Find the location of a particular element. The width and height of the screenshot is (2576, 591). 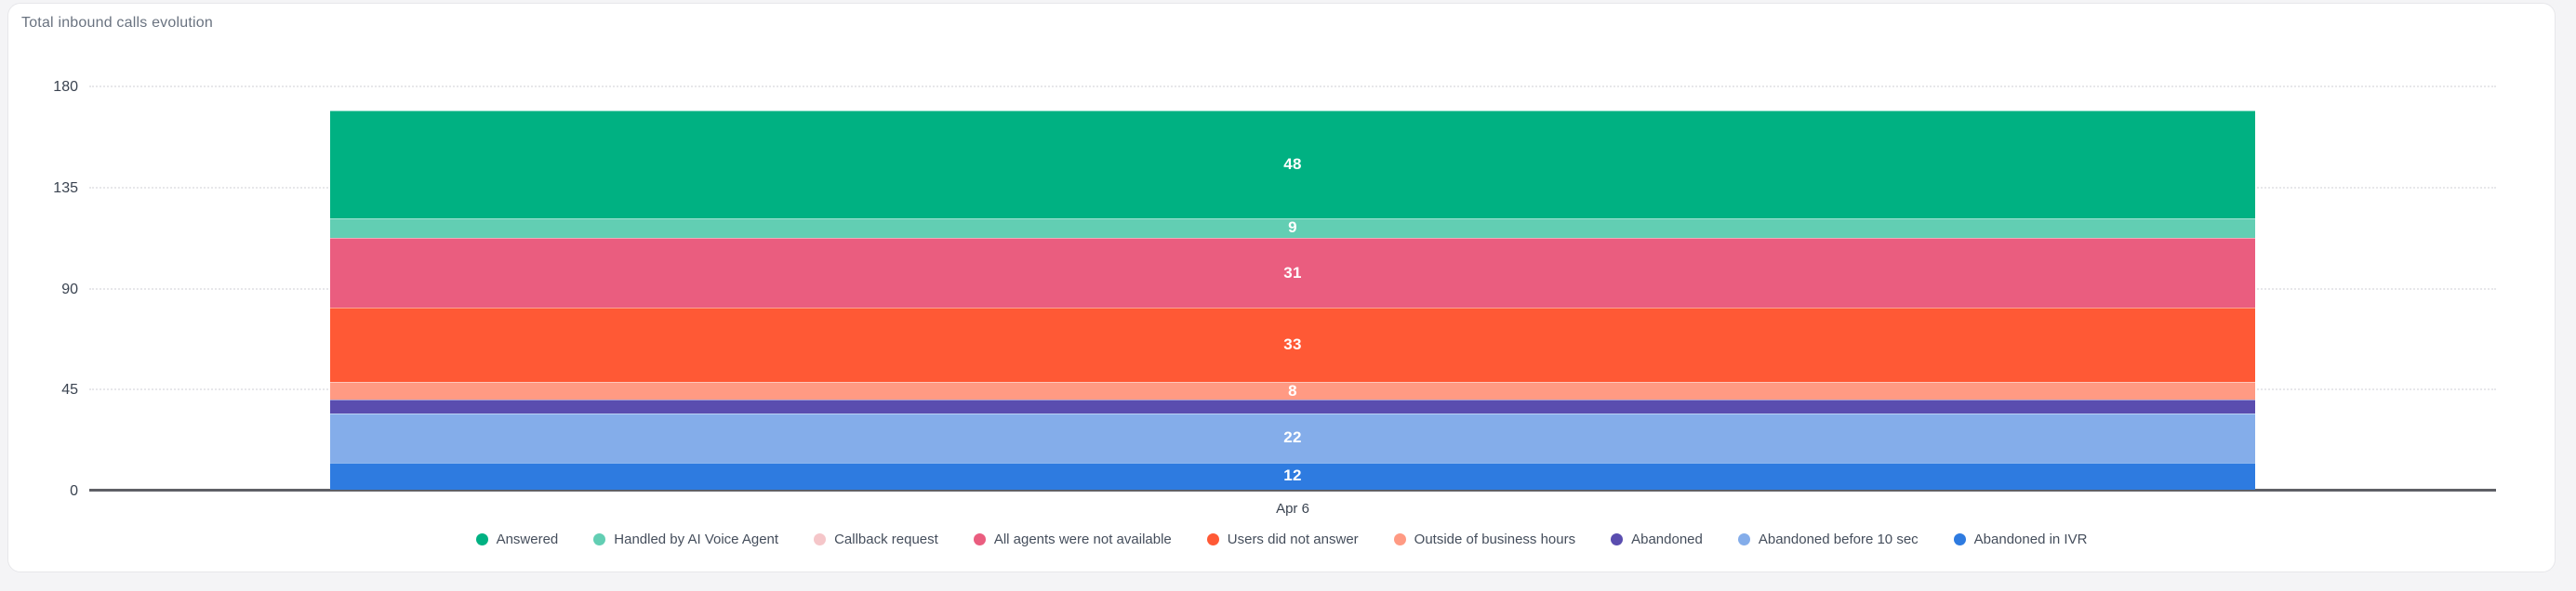

legend-label: Callback request is located at coordinates (886, 539).